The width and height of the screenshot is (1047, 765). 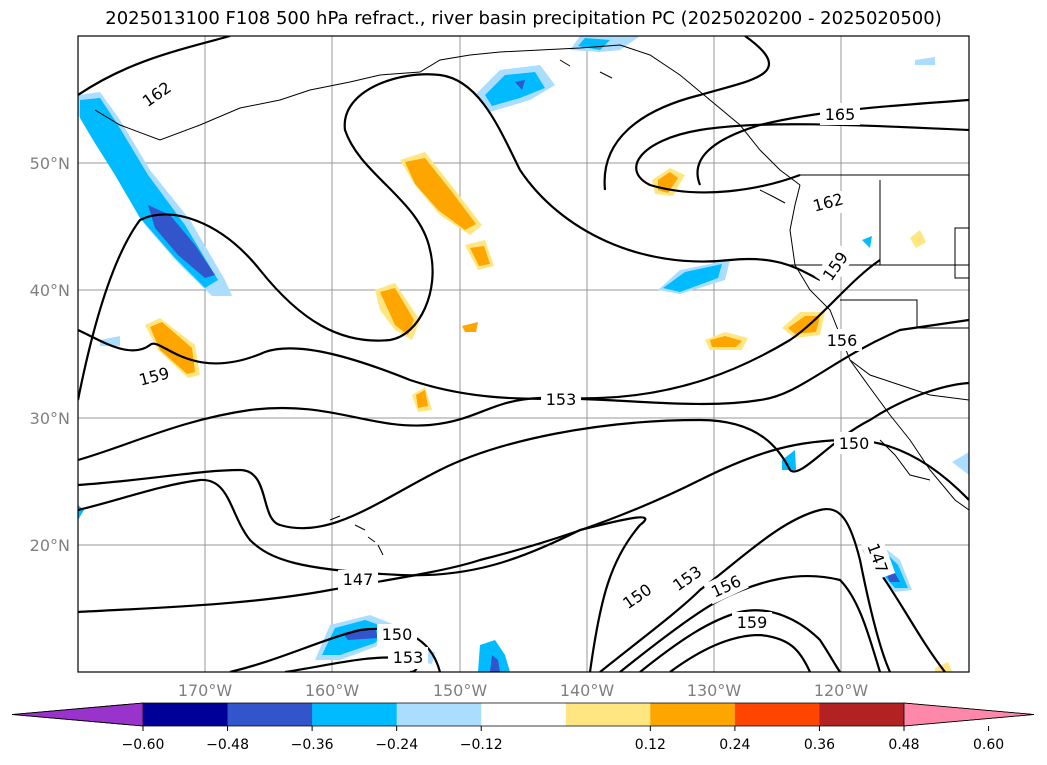 I want to click on contour-label: 165, so click(x=840, y=114).